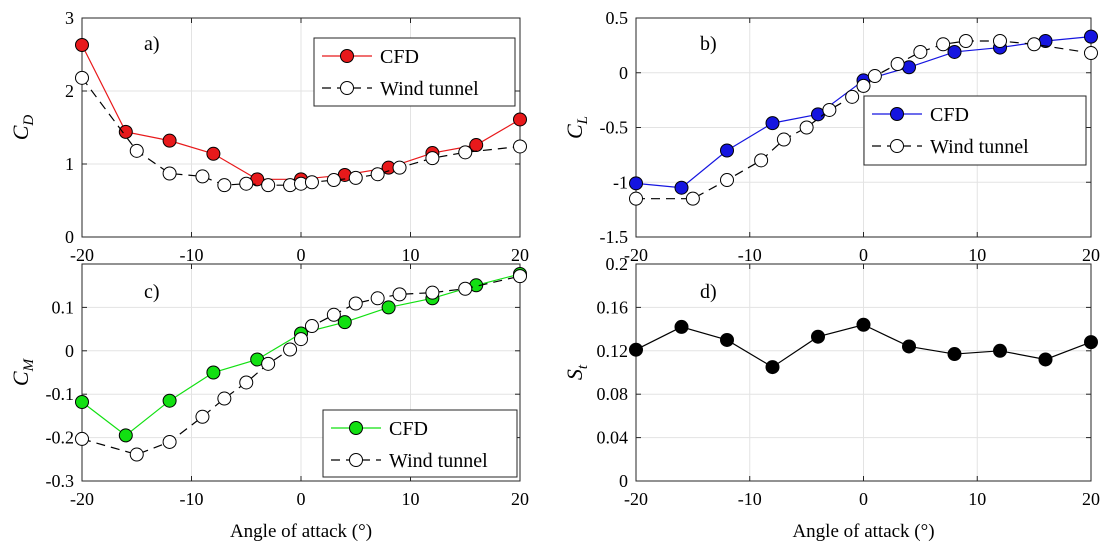  Describe the element at coordinates (613, 307) in the screenshot. I see `y-tick-label: 0.16` at that location.